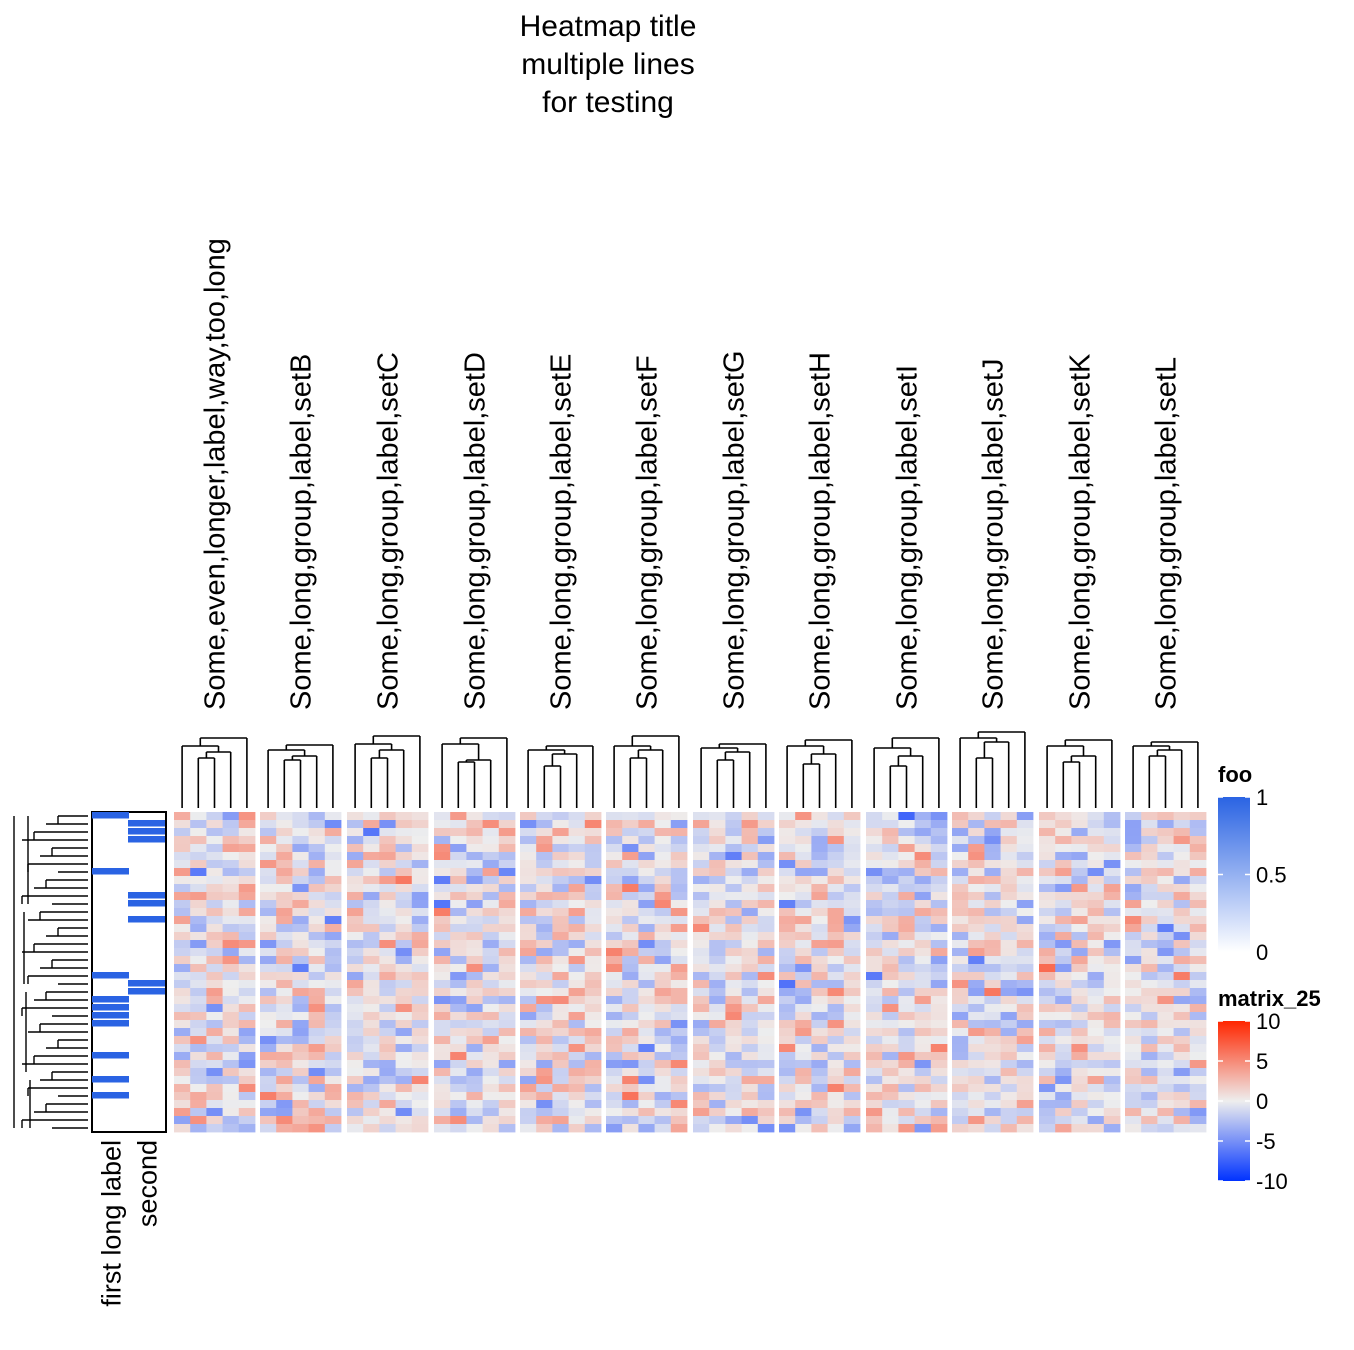  What do you see at coordinates (735, 531) in the screenshot?
I see `column-group-label-7: Some,long,group,label,setG` at bounding box center [735, 531].